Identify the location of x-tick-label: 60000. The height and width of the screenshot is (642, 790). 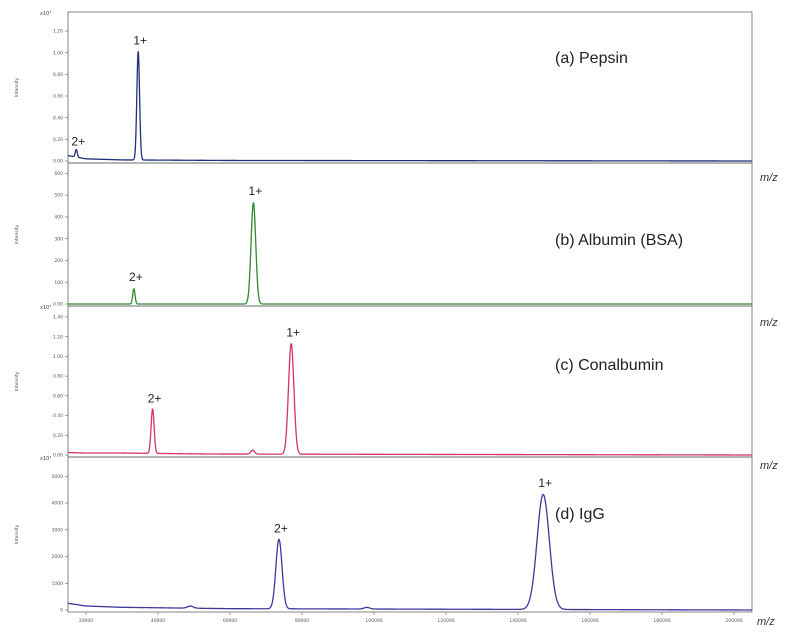
(230, 621).